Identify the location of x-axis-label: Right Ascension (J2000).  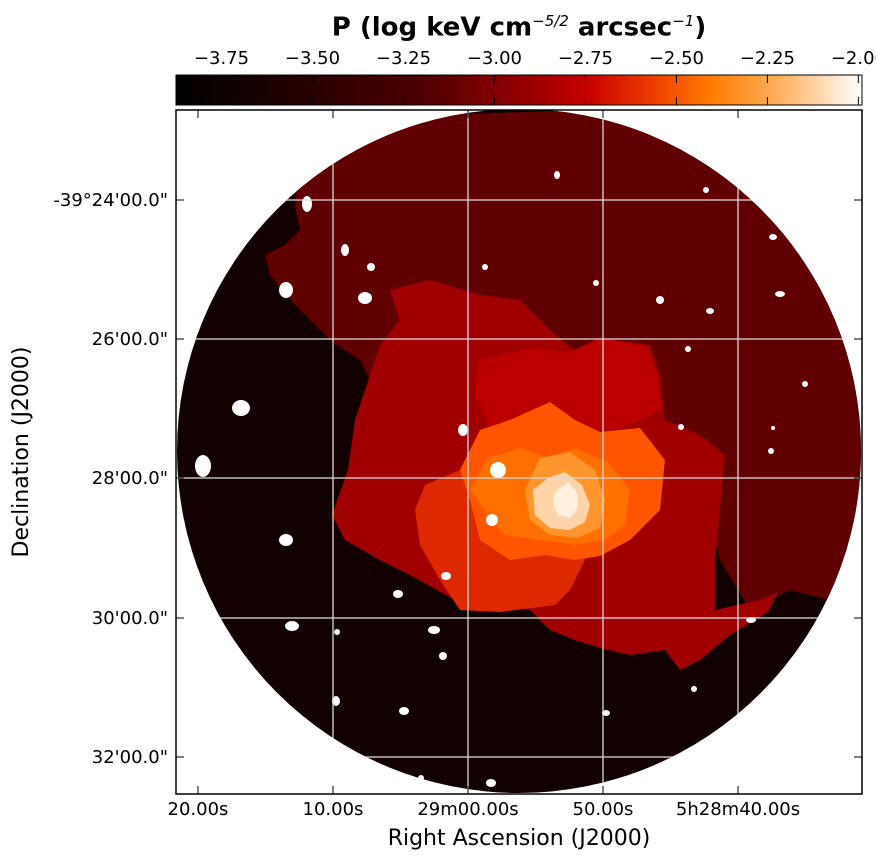
(519, 838).